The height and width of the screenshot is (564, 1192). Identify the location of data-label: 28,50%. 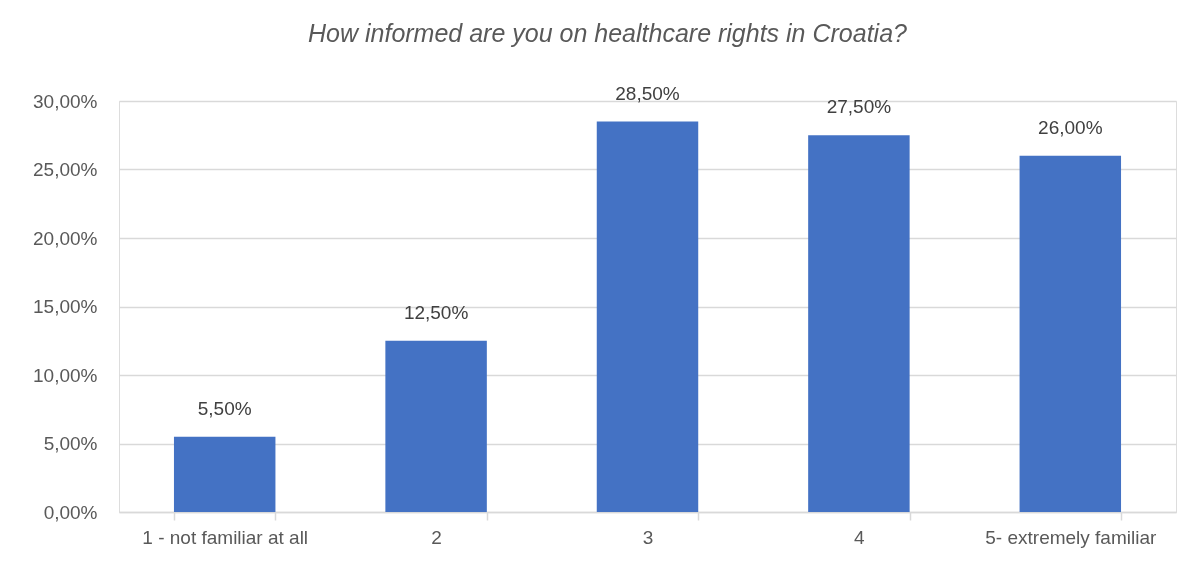
(647, 93).